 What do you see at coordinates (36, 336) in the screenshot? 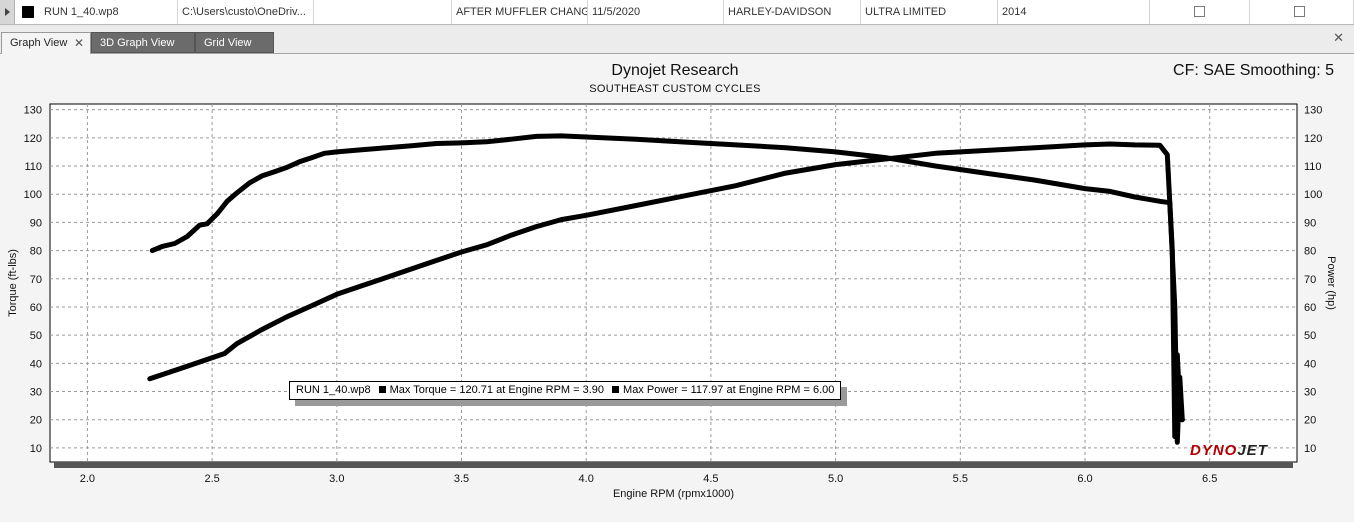
I see `y-tick-label: 50` at bounding box center [36, 336].